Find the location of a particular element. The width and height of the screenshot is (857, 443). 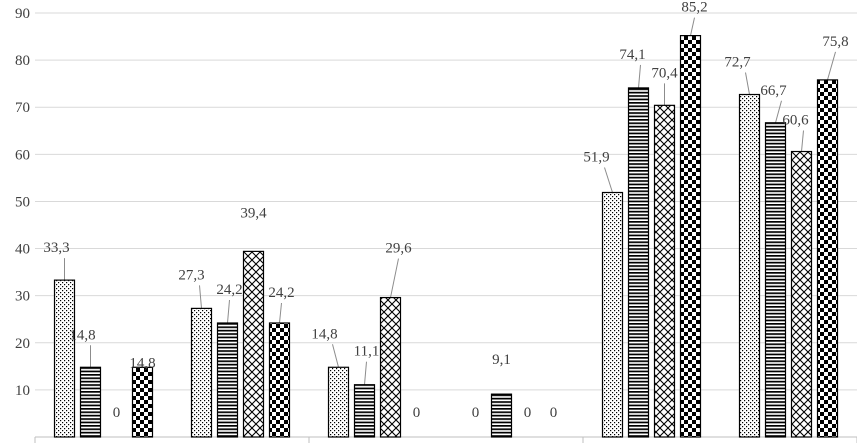

y-tick-label-30: 30 is located at coordinates (22, 297).